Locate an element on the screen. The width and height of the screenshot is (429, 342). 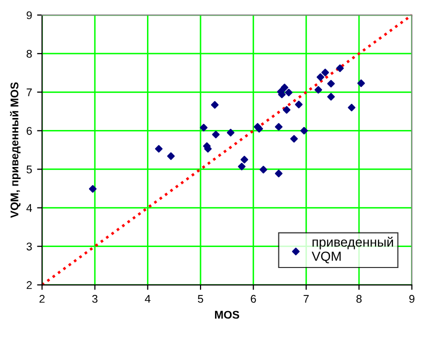
x-tick-label: 3 is located at coordinates (95, 298).